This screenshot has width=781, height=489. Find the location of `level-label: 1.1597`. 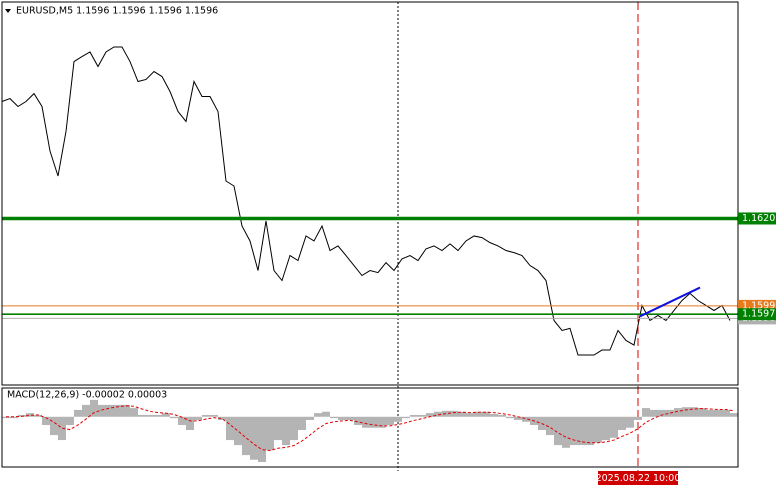

level-label: 1.1597 is located at coordinates (758, 314).